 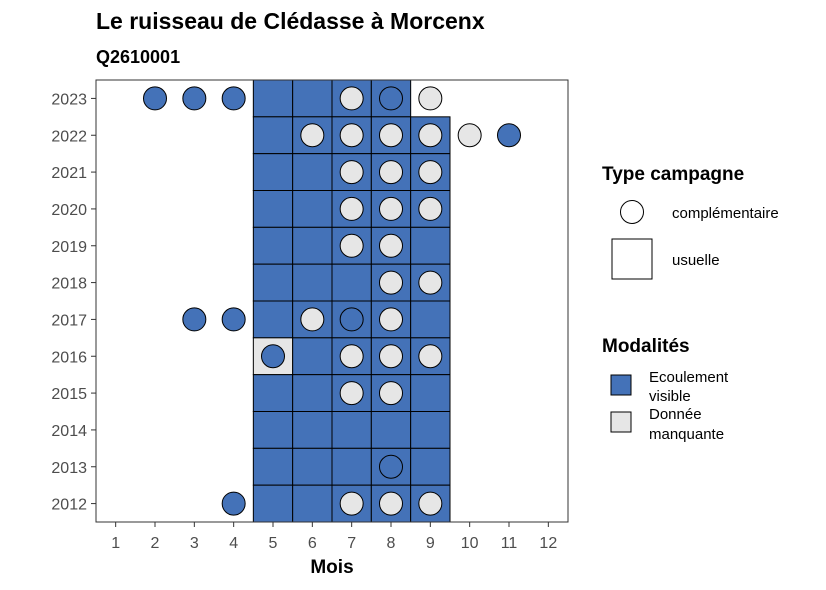 I want to click on y-tick-label-2012: 2012, so click(x=69, y=505).